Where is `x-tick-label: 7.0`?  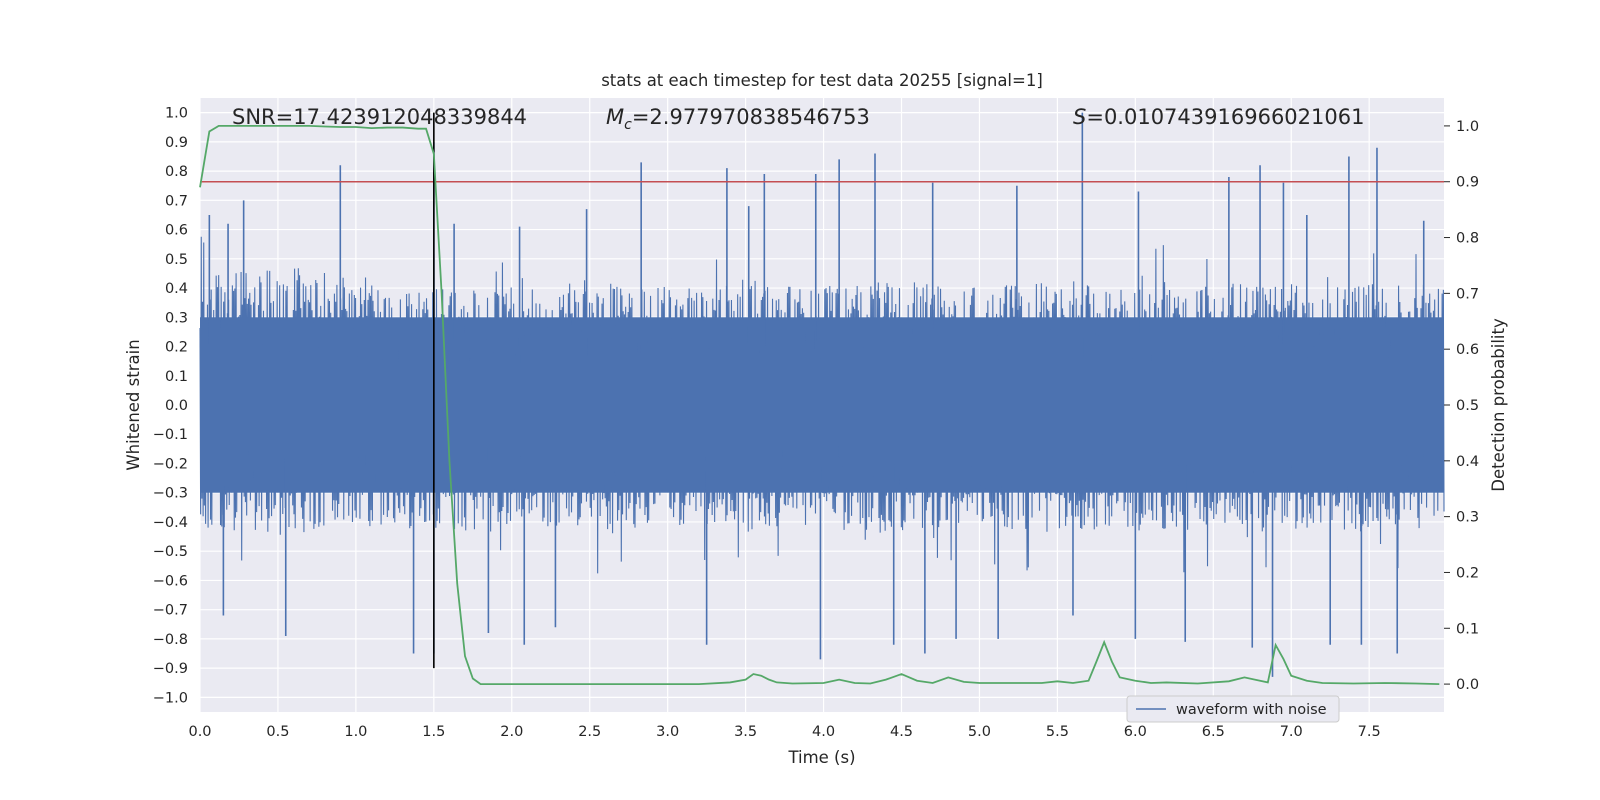 x-tick-label: 7.0 is located at coordinates (1291, 732).